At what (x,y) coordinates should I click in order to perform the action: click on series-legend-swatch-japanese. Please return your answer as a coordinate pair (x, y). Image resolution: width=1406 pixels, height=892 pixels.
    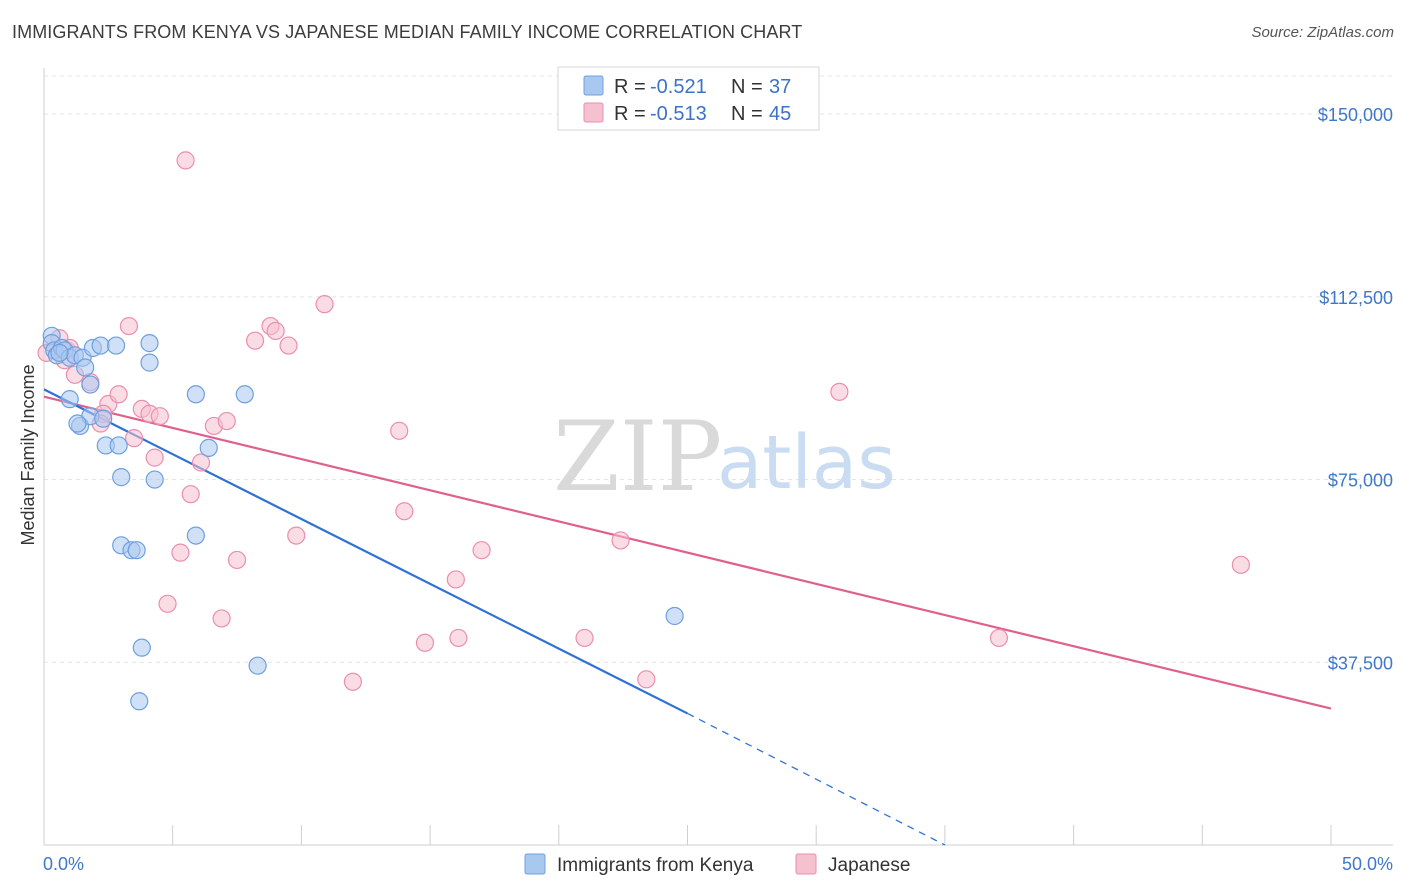
    Looking at the image, I should click on (806, 864).